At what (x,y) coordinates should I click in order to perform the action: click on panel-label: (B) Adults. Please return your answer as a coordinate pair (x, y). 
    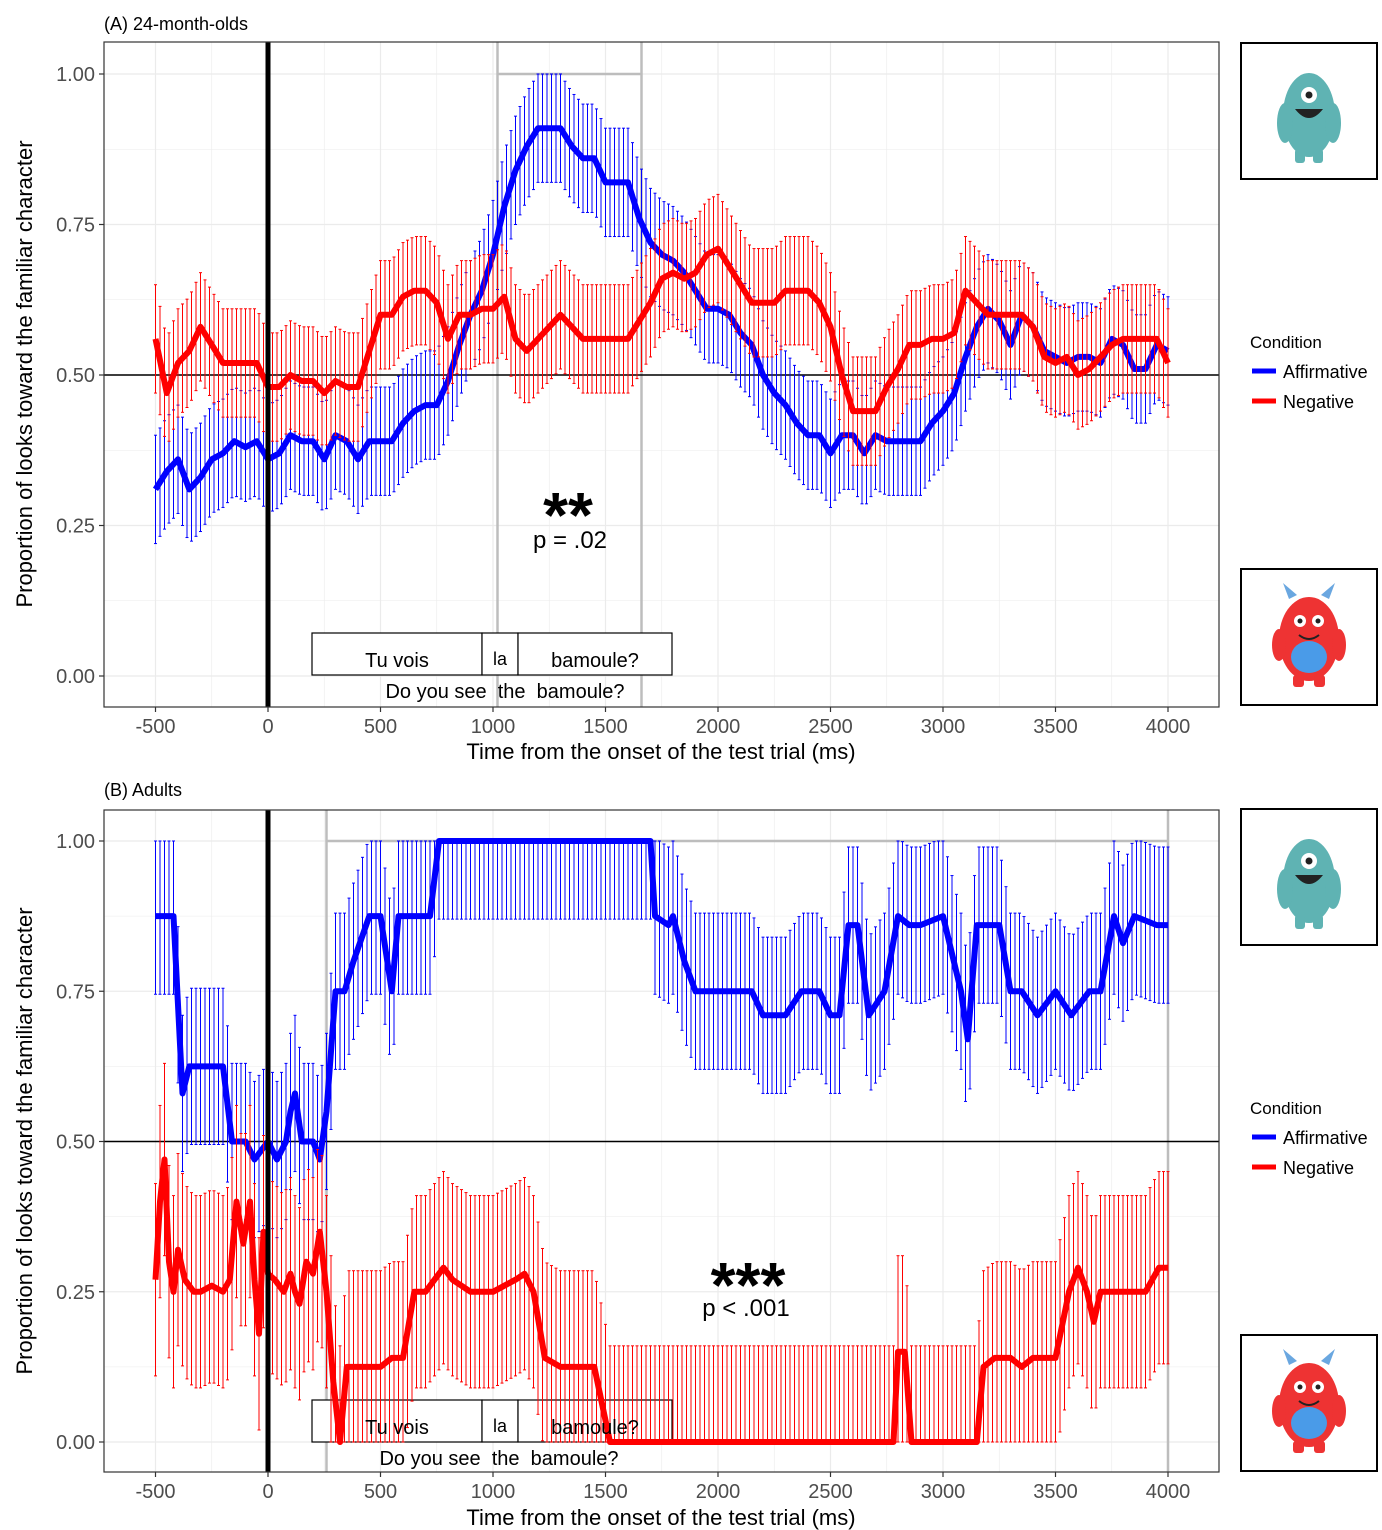
    Looking at the image, I should click on (143, 790).